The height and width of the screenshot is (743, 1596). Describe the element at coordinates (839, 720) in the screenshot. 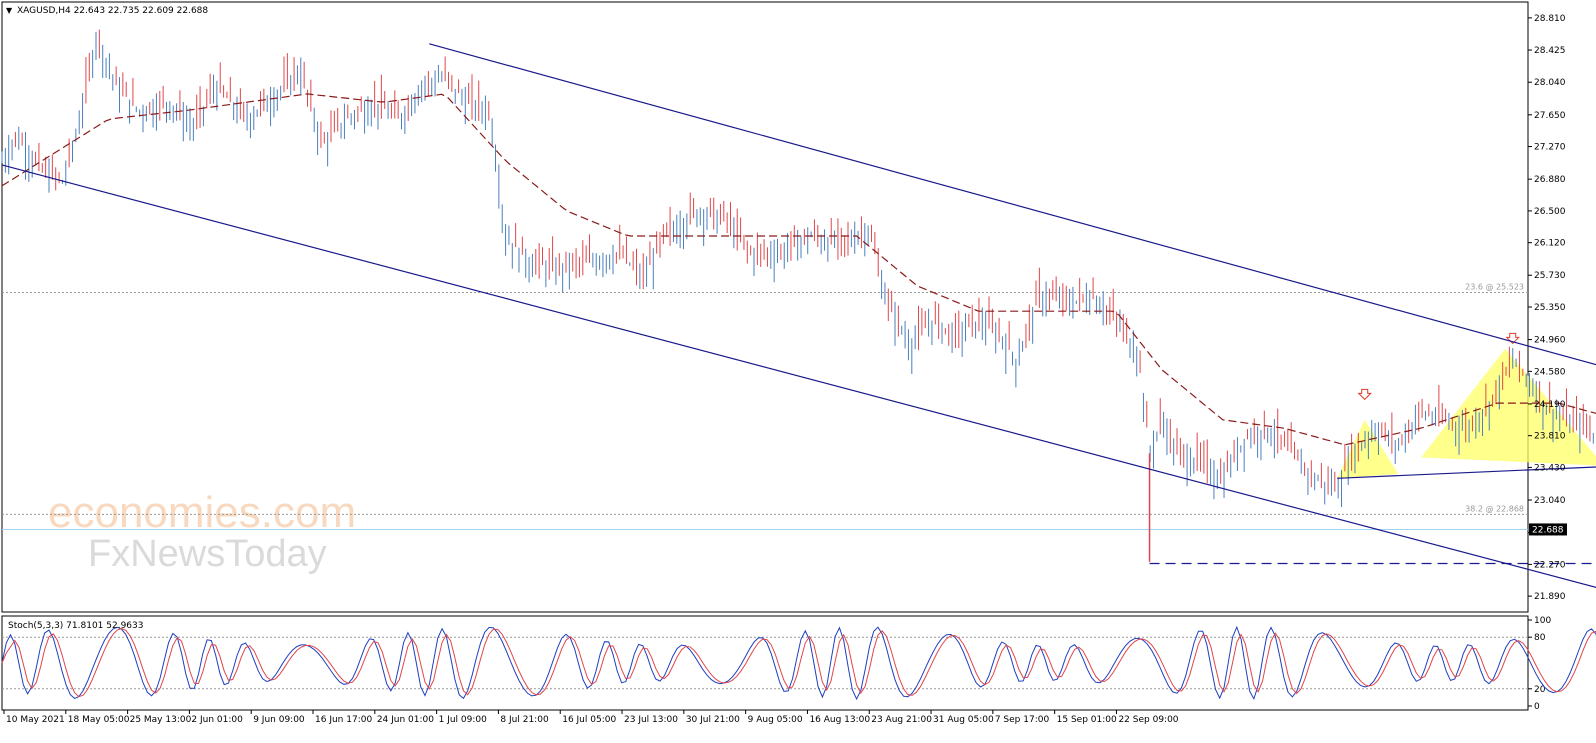

I see `x-tick-label: 16 Aug 13:00` at that location.